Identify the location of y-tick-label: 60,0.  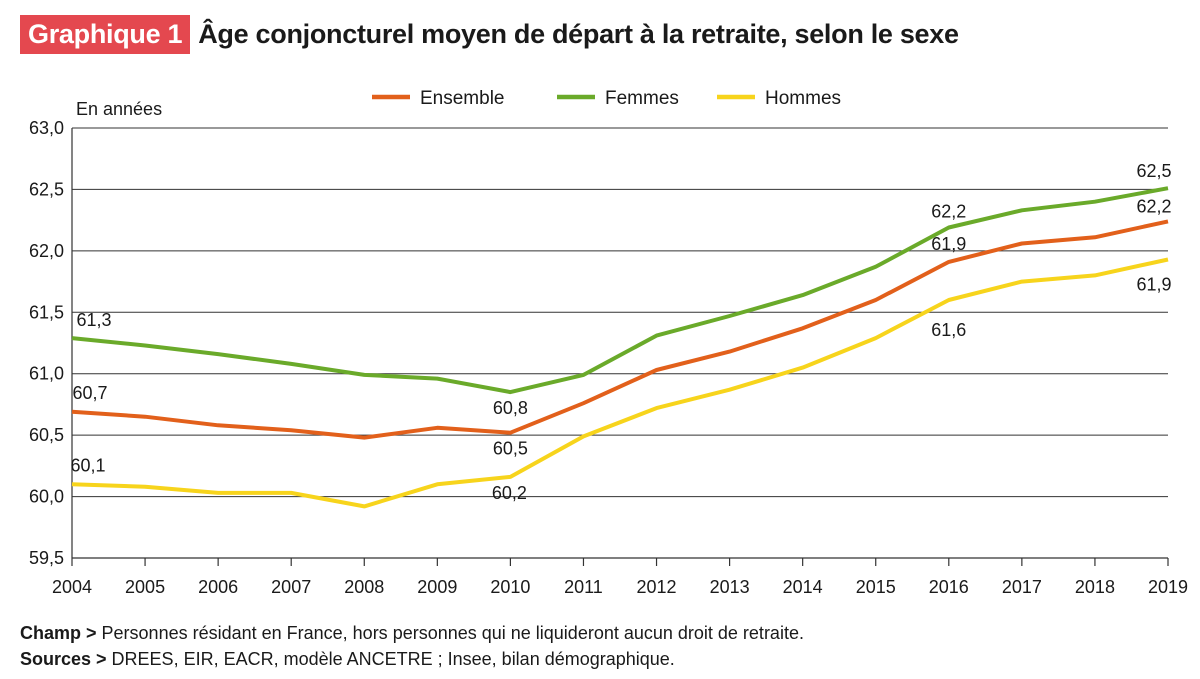
(46, 497).